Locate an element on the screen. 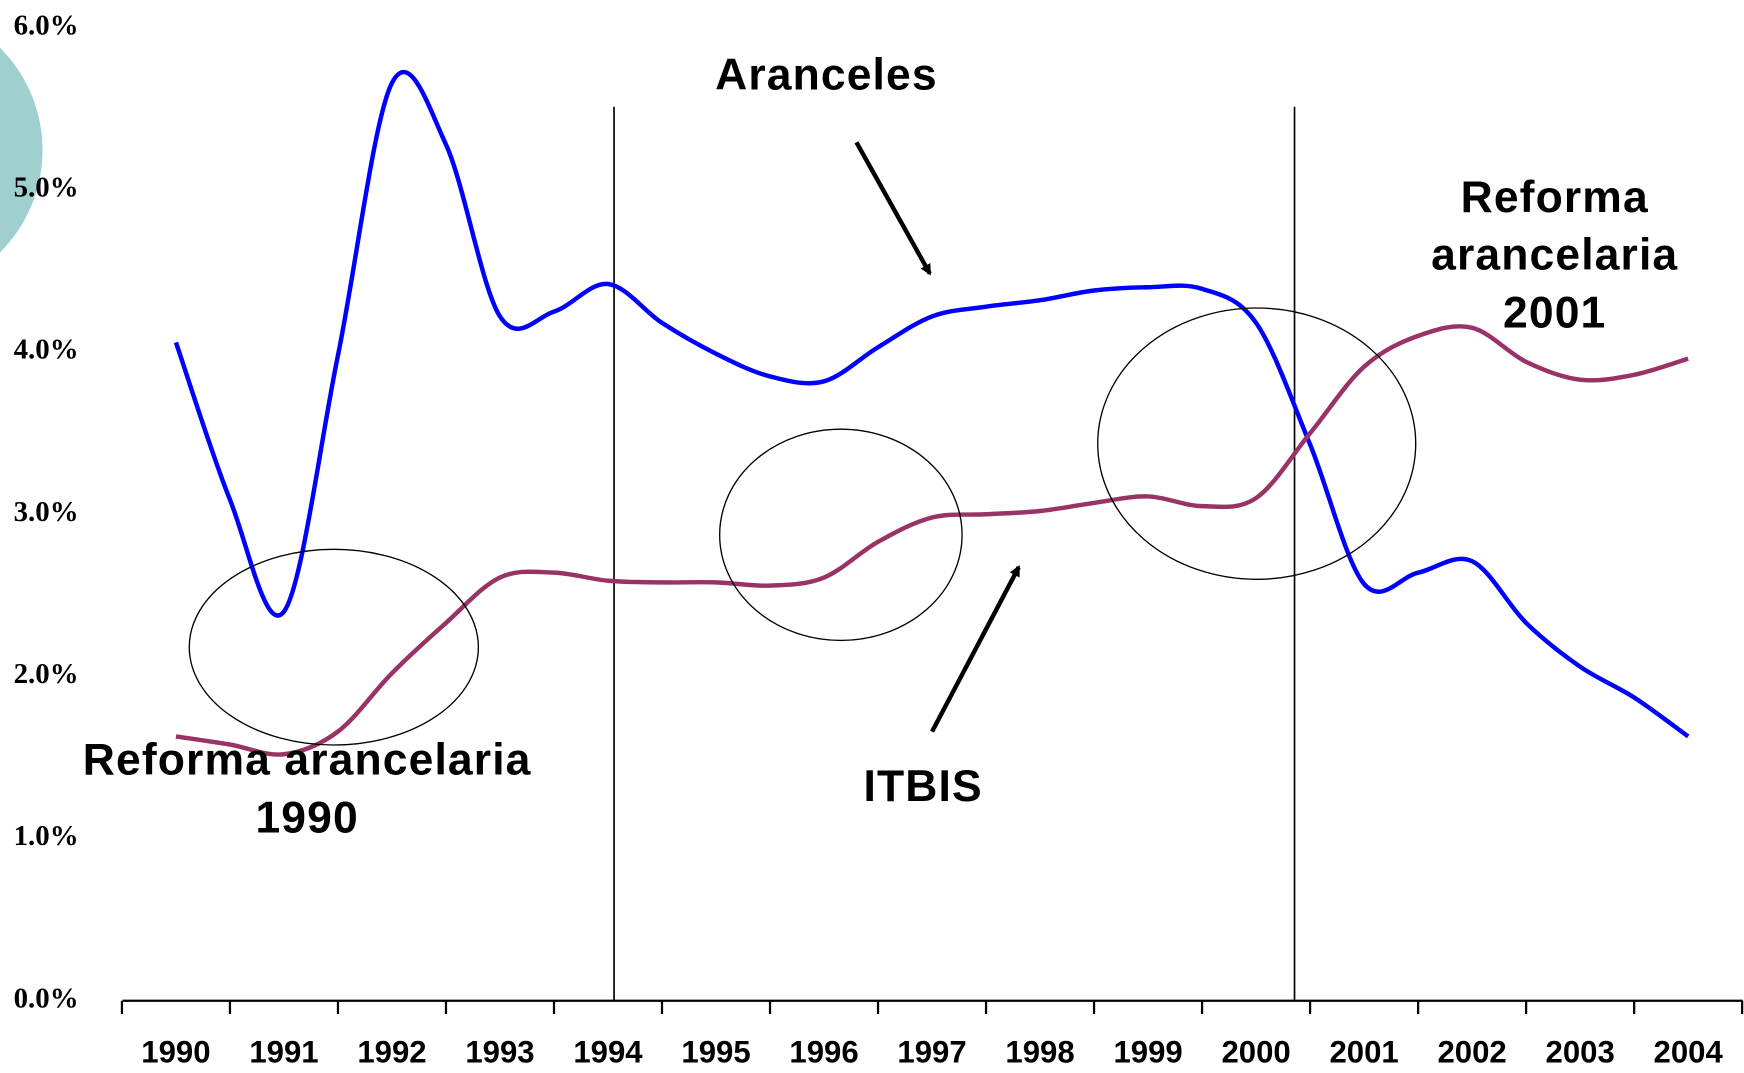 The width and height of the screenshot is (1744, 1073). x-tick-label: 2004 is located at coordinates (1689, 1051).